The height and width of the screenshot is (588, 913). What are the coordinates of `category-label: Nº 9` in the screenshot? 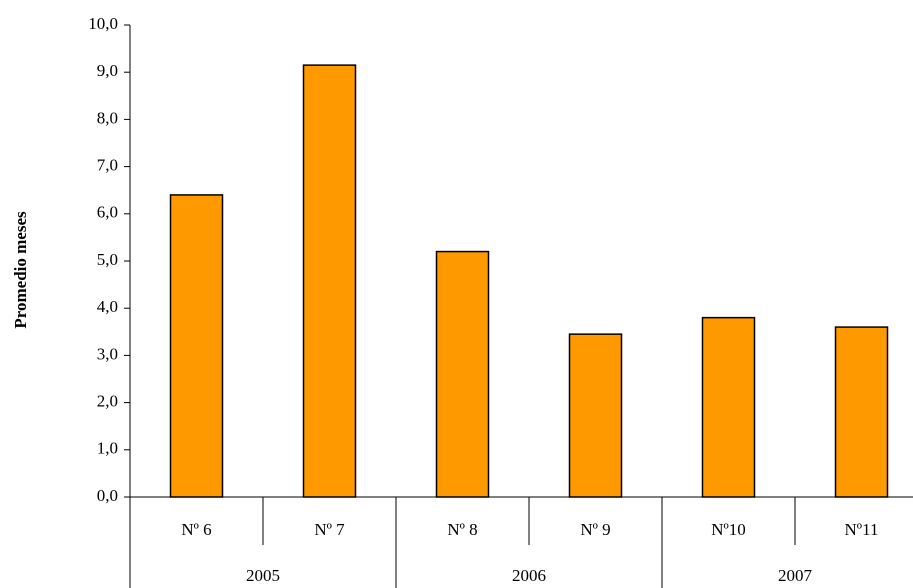 It's located at (595, 529).